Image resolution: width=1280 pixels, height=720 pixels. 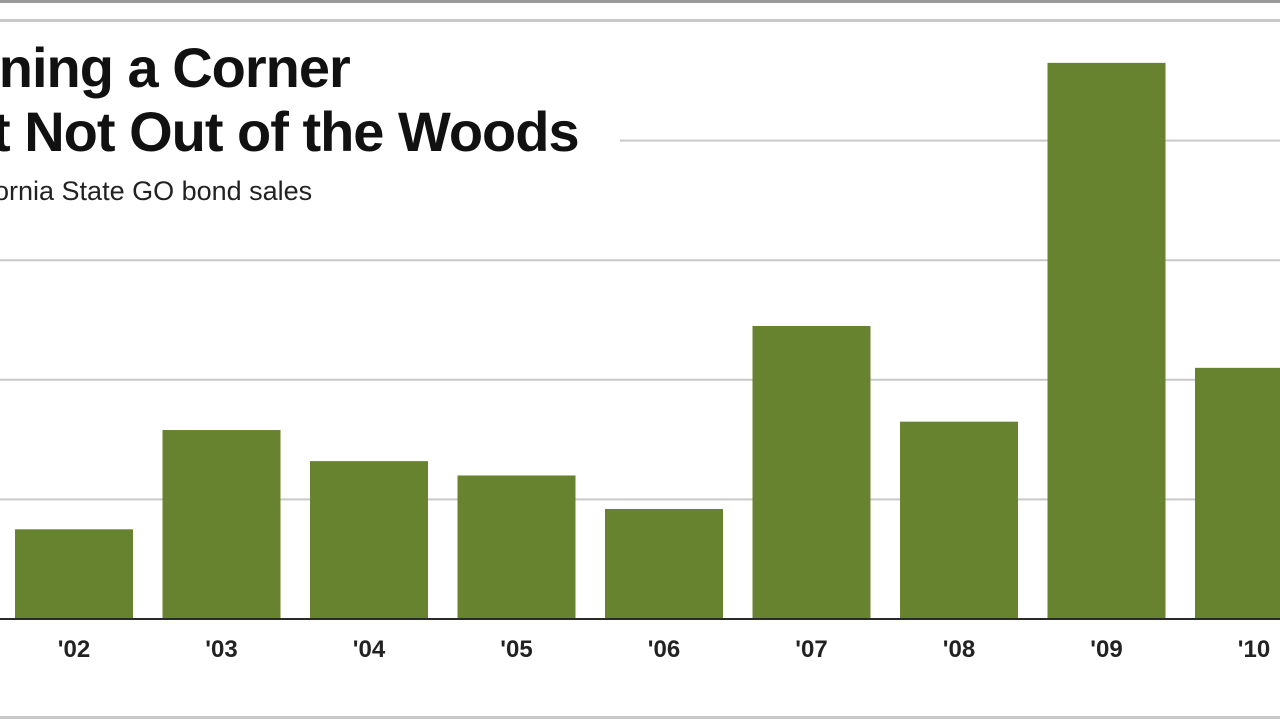 I want to click on chart-title-line-1: rning a Corner, so click(x=175, y=67).